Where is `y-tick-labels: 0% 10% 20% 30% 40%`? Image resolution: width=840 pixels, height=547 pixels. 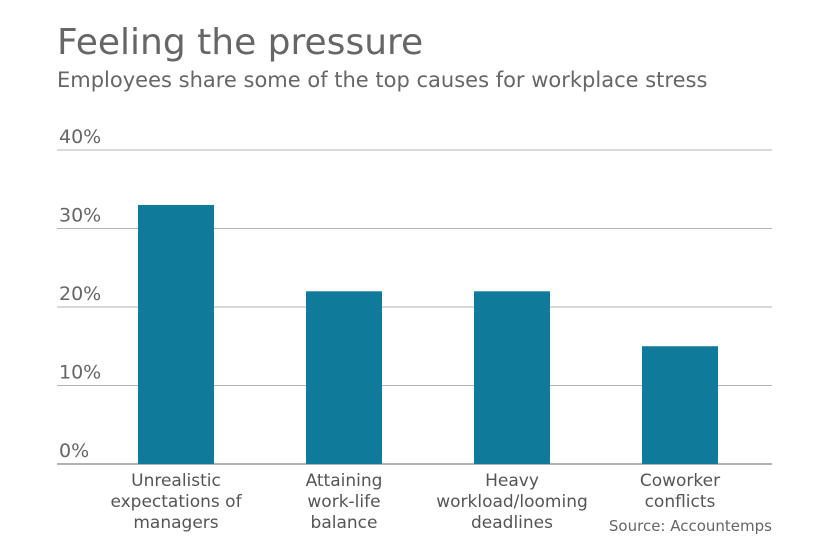
y-tick-labels: 0% 10% 20% 30% 40% is located at coordinates (80, 294).